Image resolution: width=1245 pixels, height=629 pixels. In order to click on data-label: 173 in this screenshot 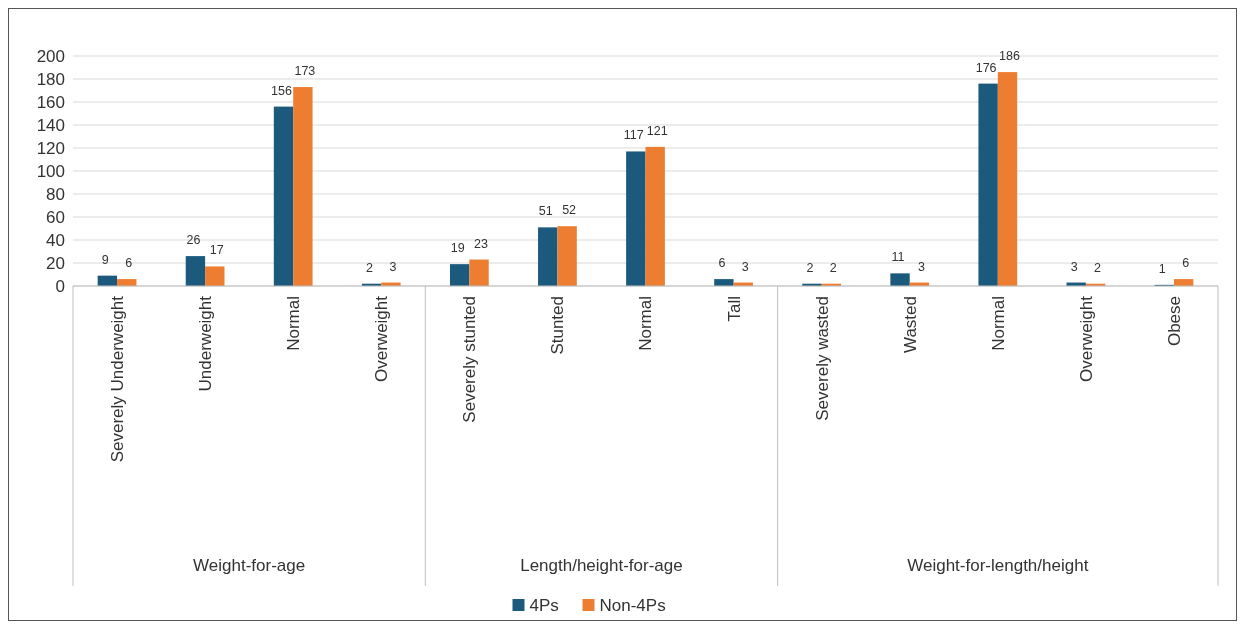, I will do `click(305, 71)`.